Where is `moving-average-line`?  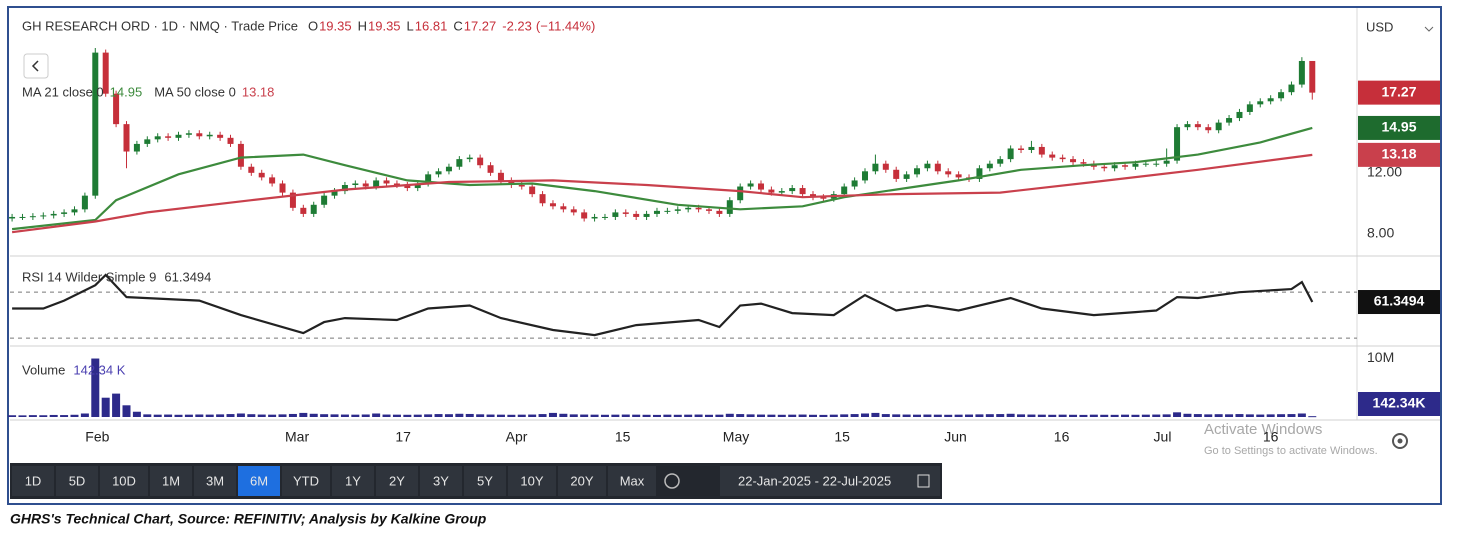
moving-average-line is located at coordinates (662, 193).